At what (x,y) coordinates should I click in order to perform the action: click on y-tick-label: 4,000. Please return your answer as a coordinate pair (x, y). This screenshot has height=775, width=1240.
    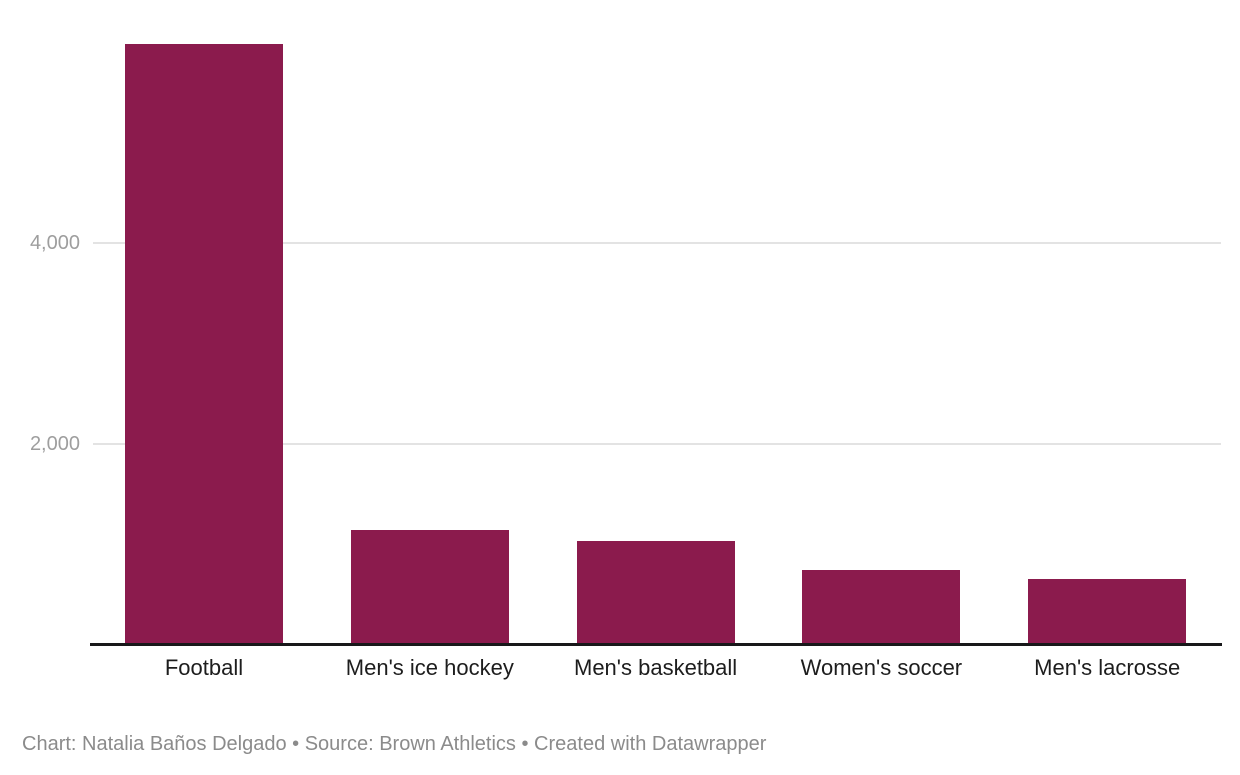
    Looking at the image, I should click on (54, 242).